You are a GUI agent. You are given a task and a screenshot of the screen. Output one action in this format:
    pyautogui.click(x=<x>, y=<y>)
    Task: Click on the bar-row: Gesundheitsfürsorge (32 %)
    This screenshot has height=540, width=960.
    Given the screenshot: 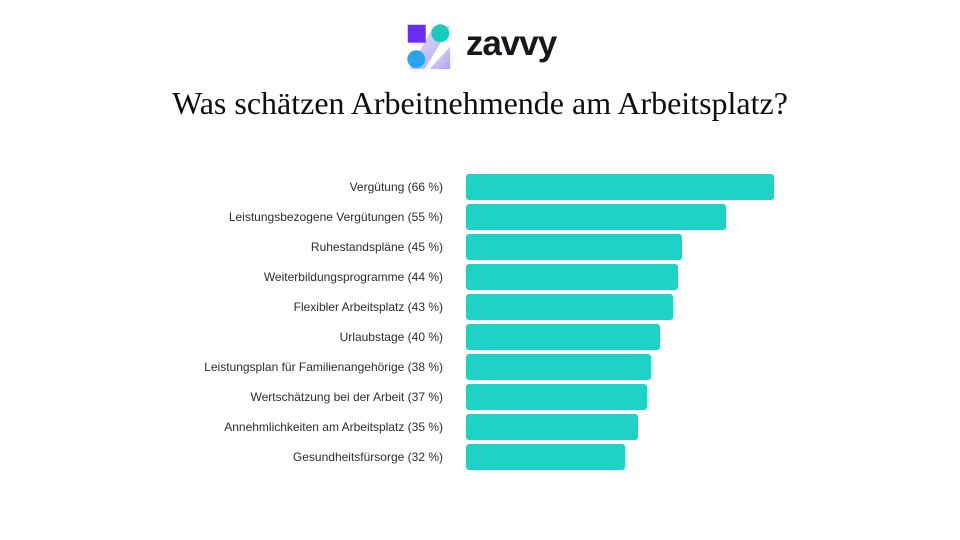 What is the action you would take?
    pyautogui.click(x=480, y=457)
    